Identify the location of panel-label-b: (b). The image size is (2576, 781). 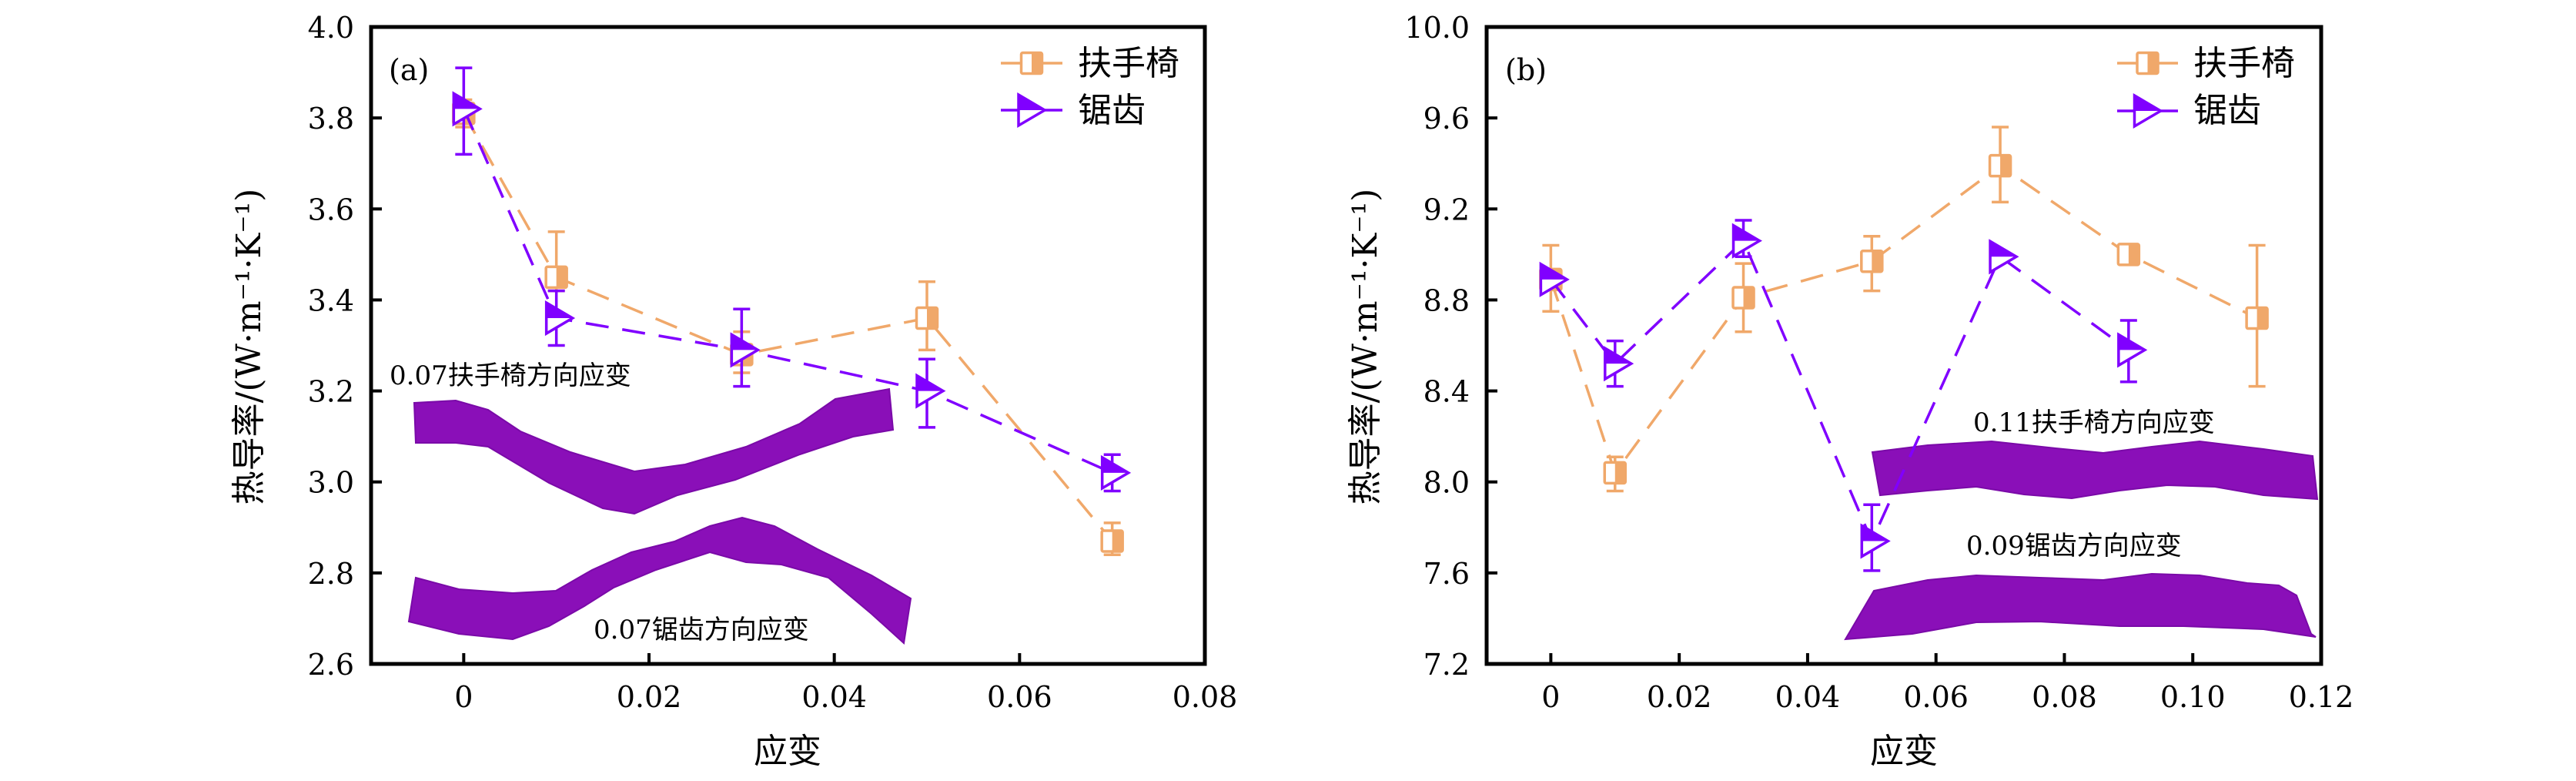
(1526, 70).